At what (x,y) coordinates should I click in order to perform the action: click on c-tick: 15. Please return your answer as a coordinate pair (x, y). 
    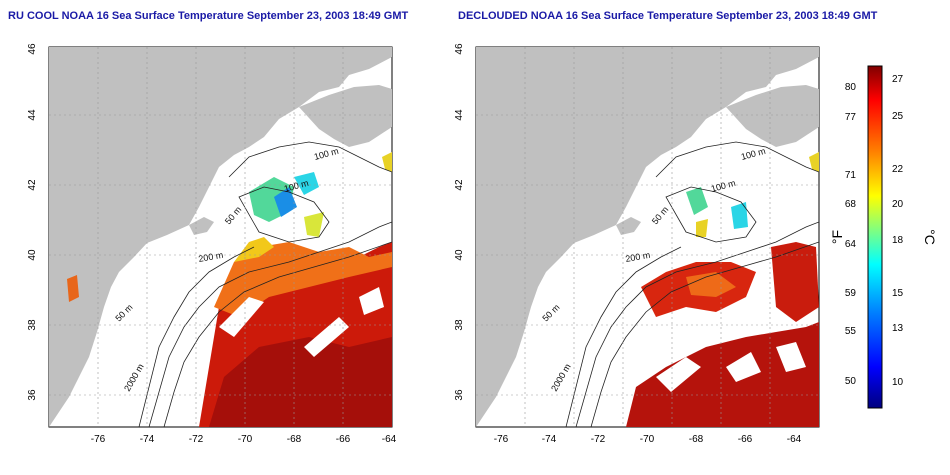
    Looking at the image, I should click on (898, 293).